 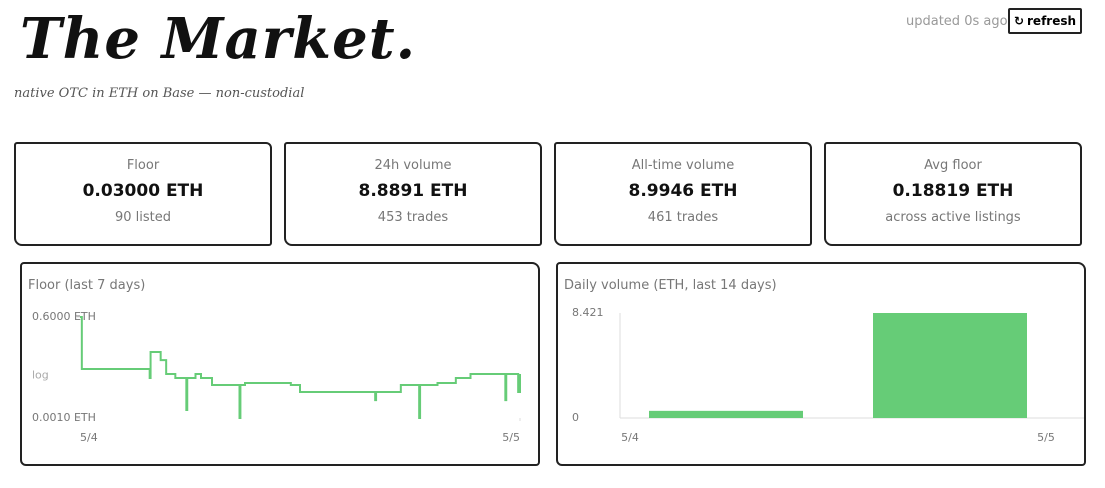 I want to click on stat-sub: 90 listed, so click(x=143, y=217).